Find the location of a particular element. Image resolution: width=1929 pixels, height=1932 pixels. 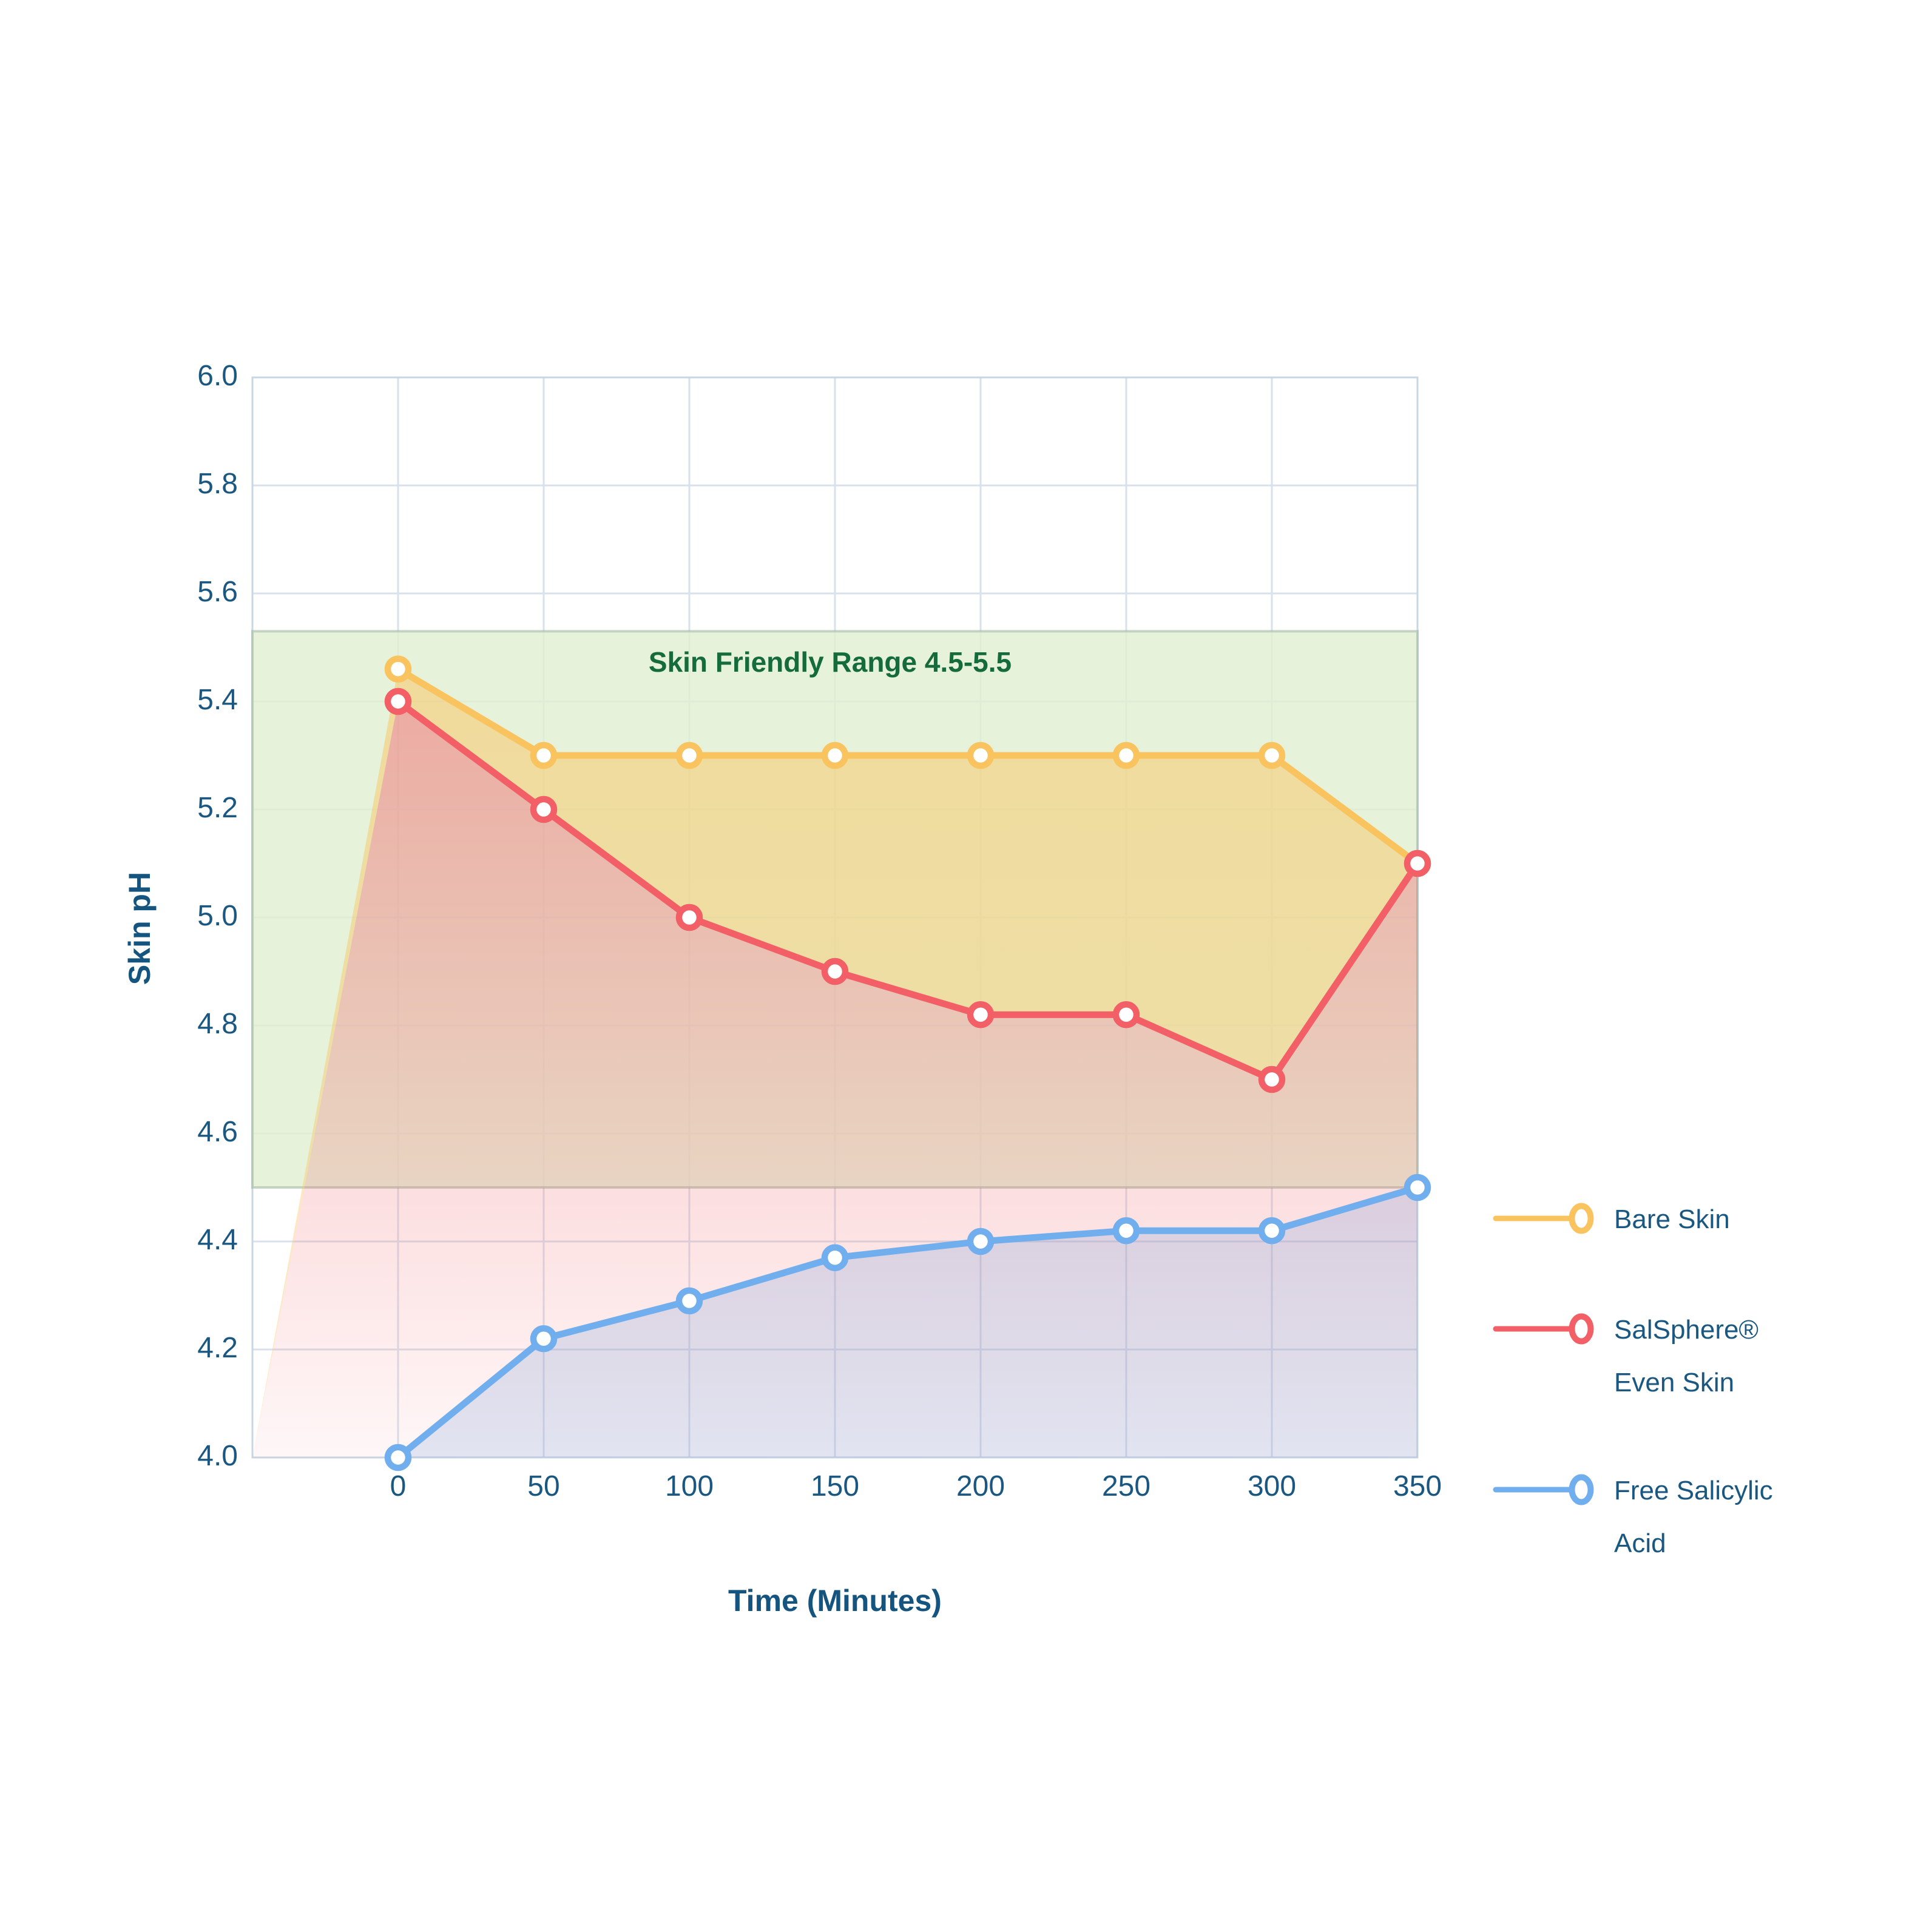

legend-label-line: Acid is located at coordinates (1640, 1543).